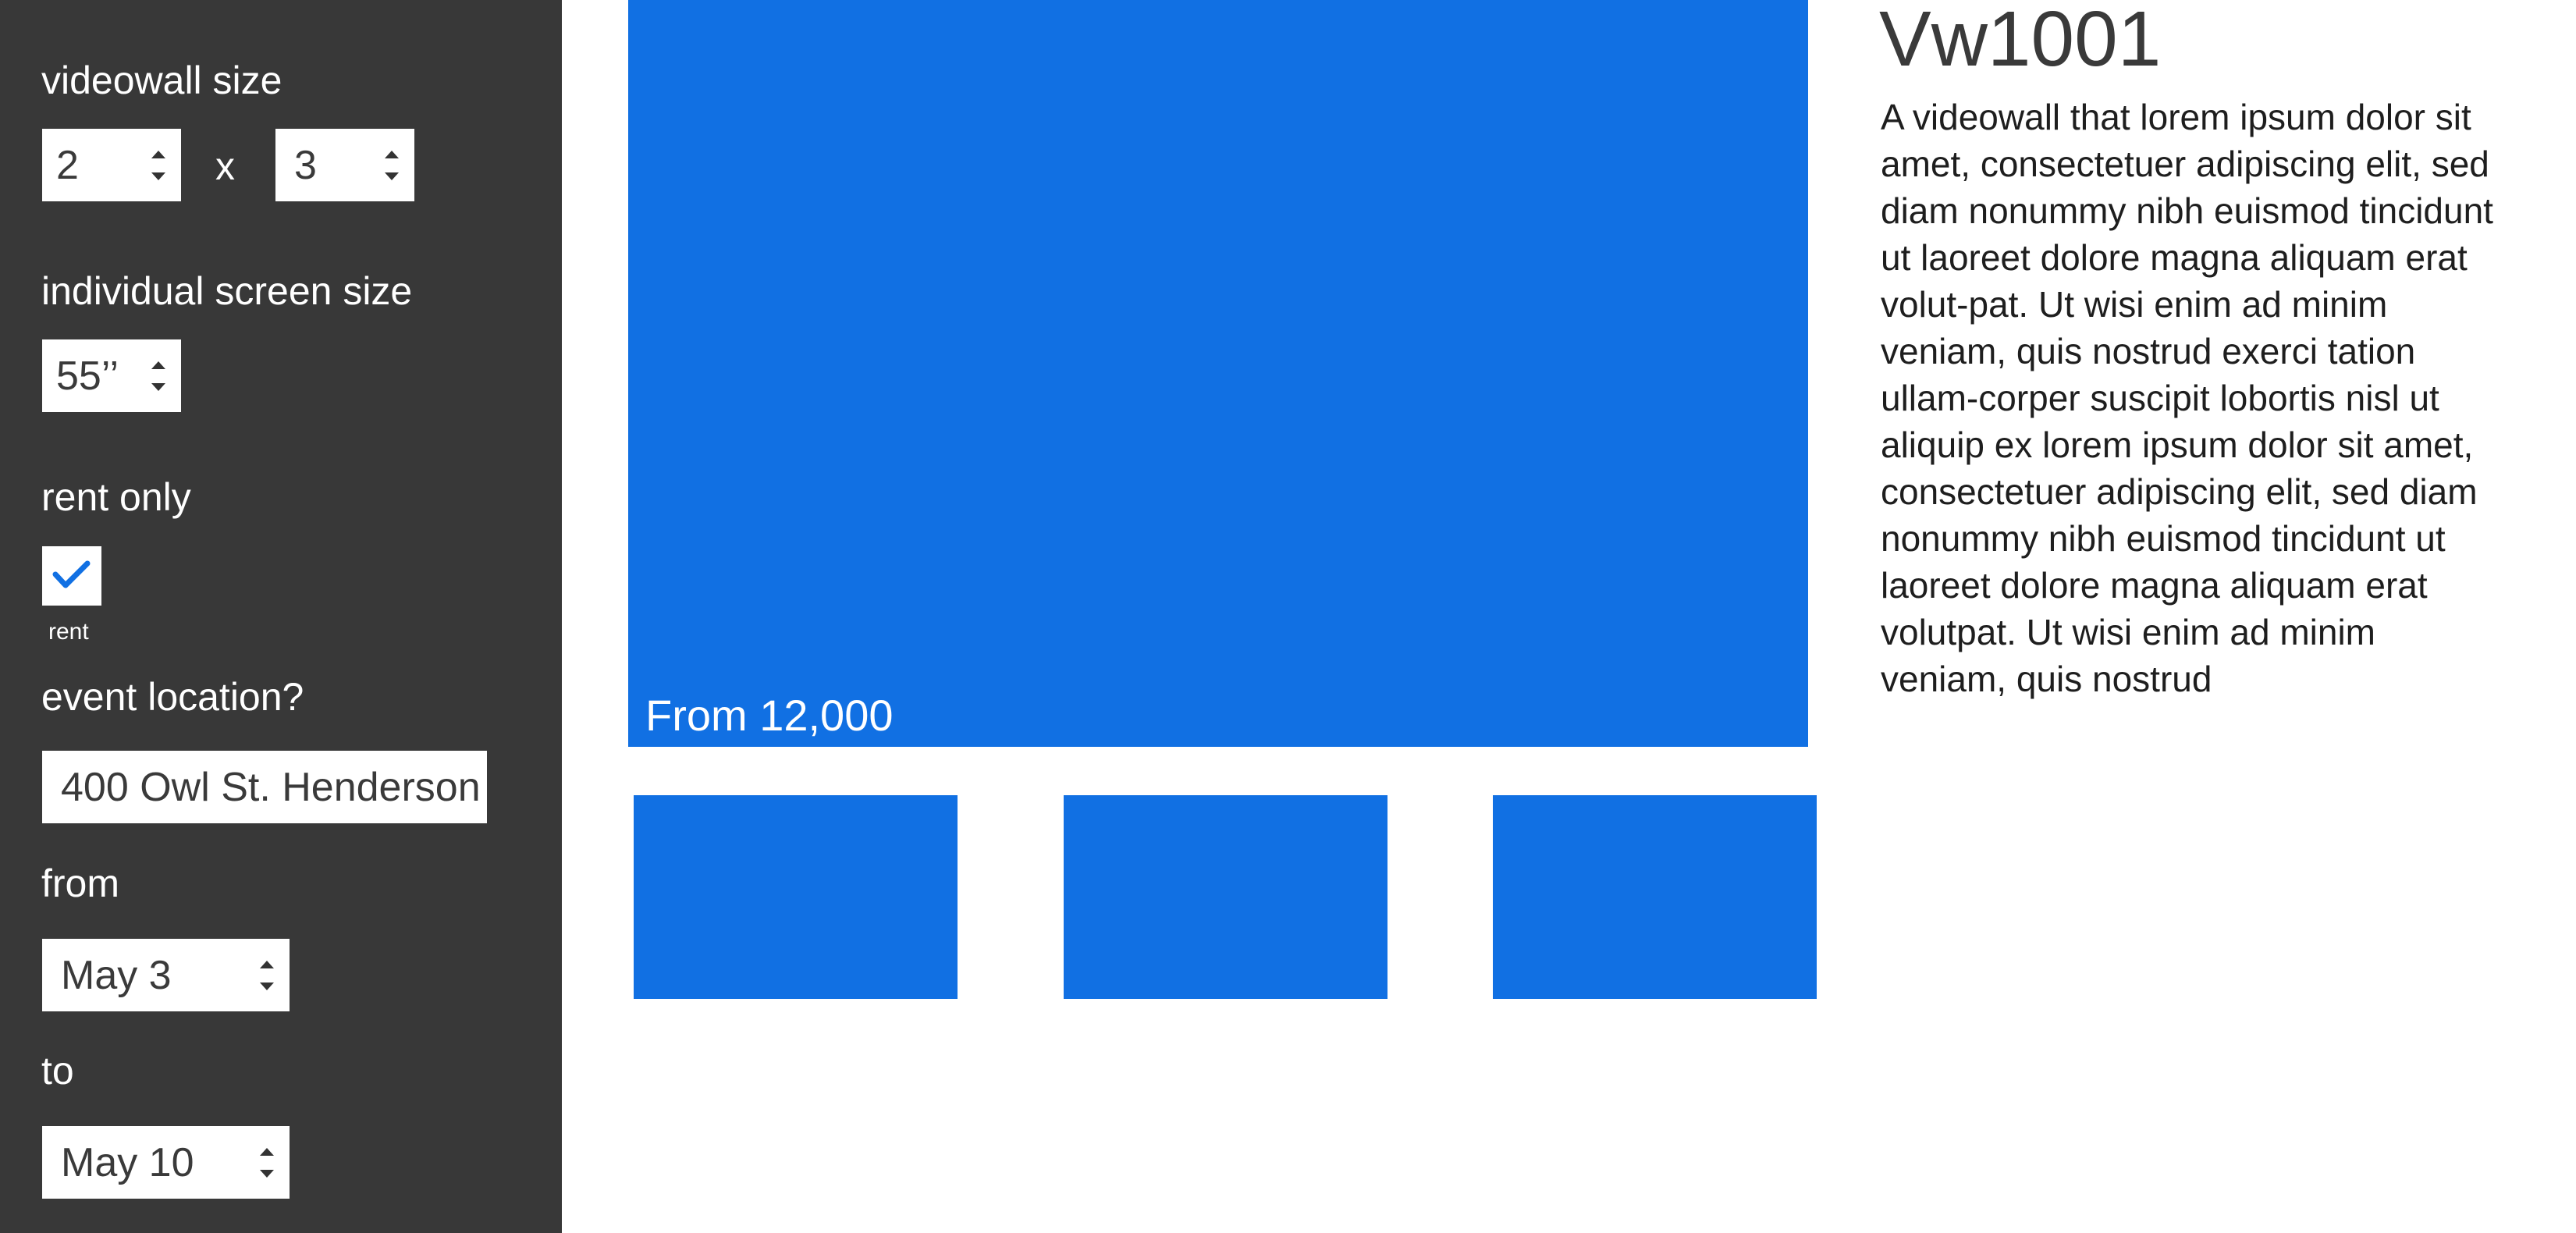  Describe the element at coordinates (225, 166) in the screenshot. I see `size-separator: x` at that location.